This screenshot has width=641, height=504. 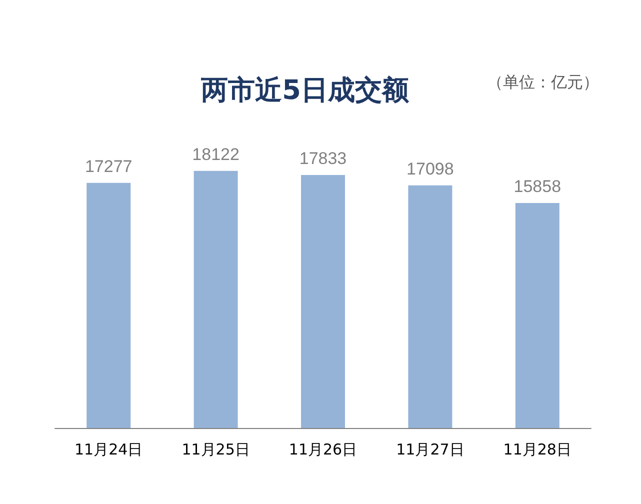 What do you see at coordinates (430, 168) in the screenshot?
I see `data-label: 17098` at bounding box center [430, 168].